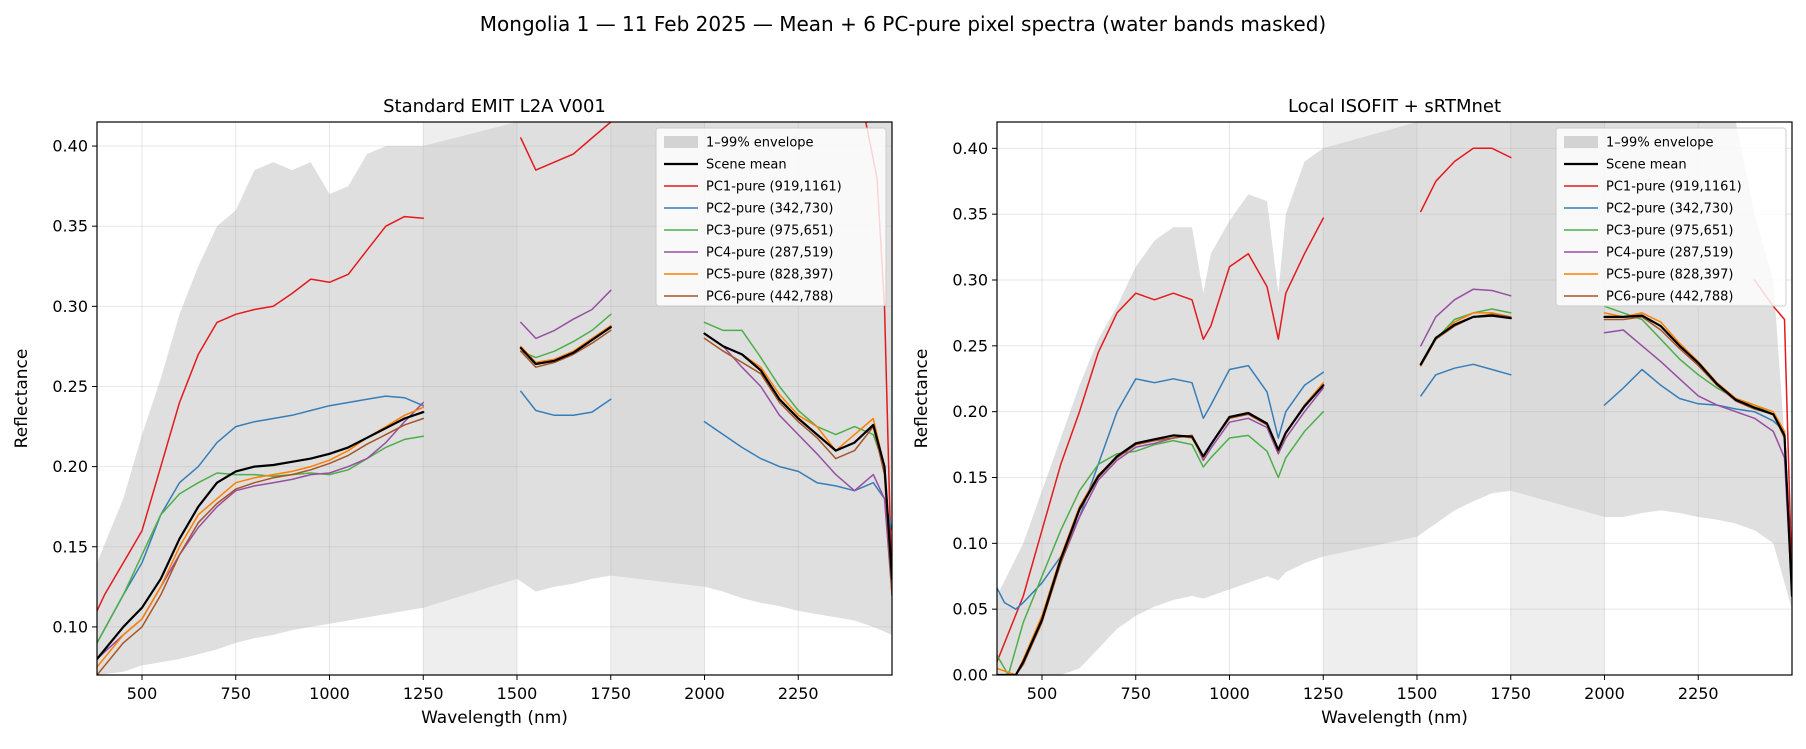 The width and height of the screenshot is (1806, 749). I want to click on chart-title: Local ISOFIT + sRTMnet, so click(1394, 106).